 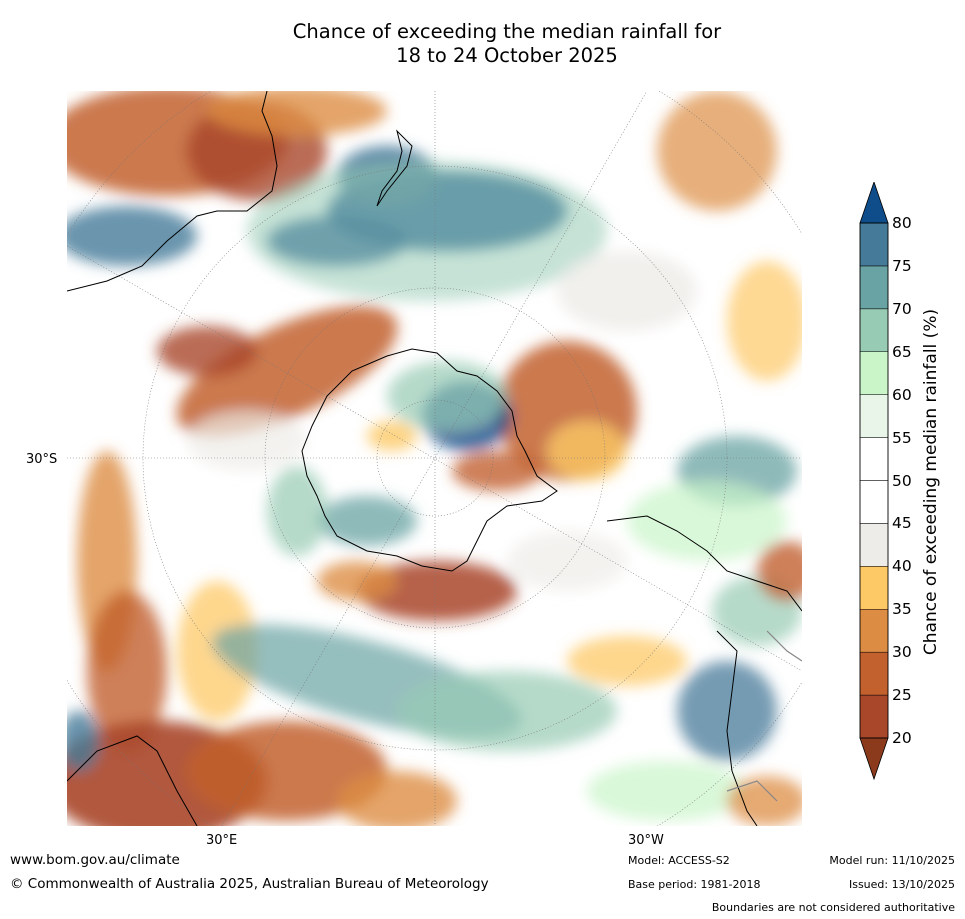 What do you see at coordinates (507, 55) in the screenshot?
I see `title-line-2: 18 to 24 October 2025` at bounding box center [507, 55].